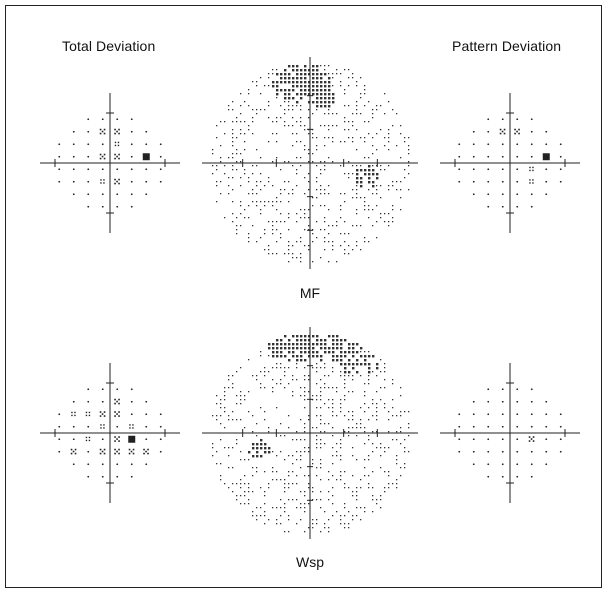  Describe the element at coordinates (510, 163) in the screenshot. I see `pattern-deviation-mf` at that location.